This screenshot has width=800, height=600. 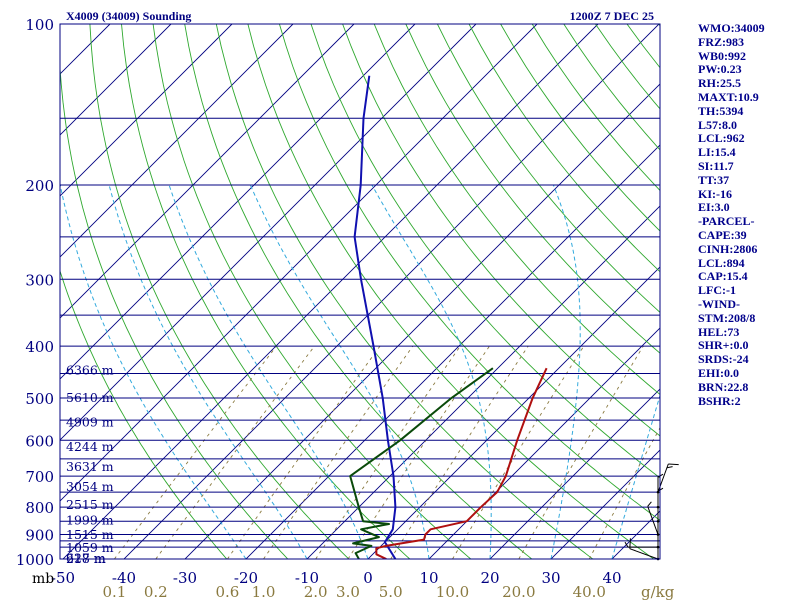 What do you see at coordinates (714, 207) in the screenshot?
I see `stat-line: EI:3.0` at bounding box center [714, 207].